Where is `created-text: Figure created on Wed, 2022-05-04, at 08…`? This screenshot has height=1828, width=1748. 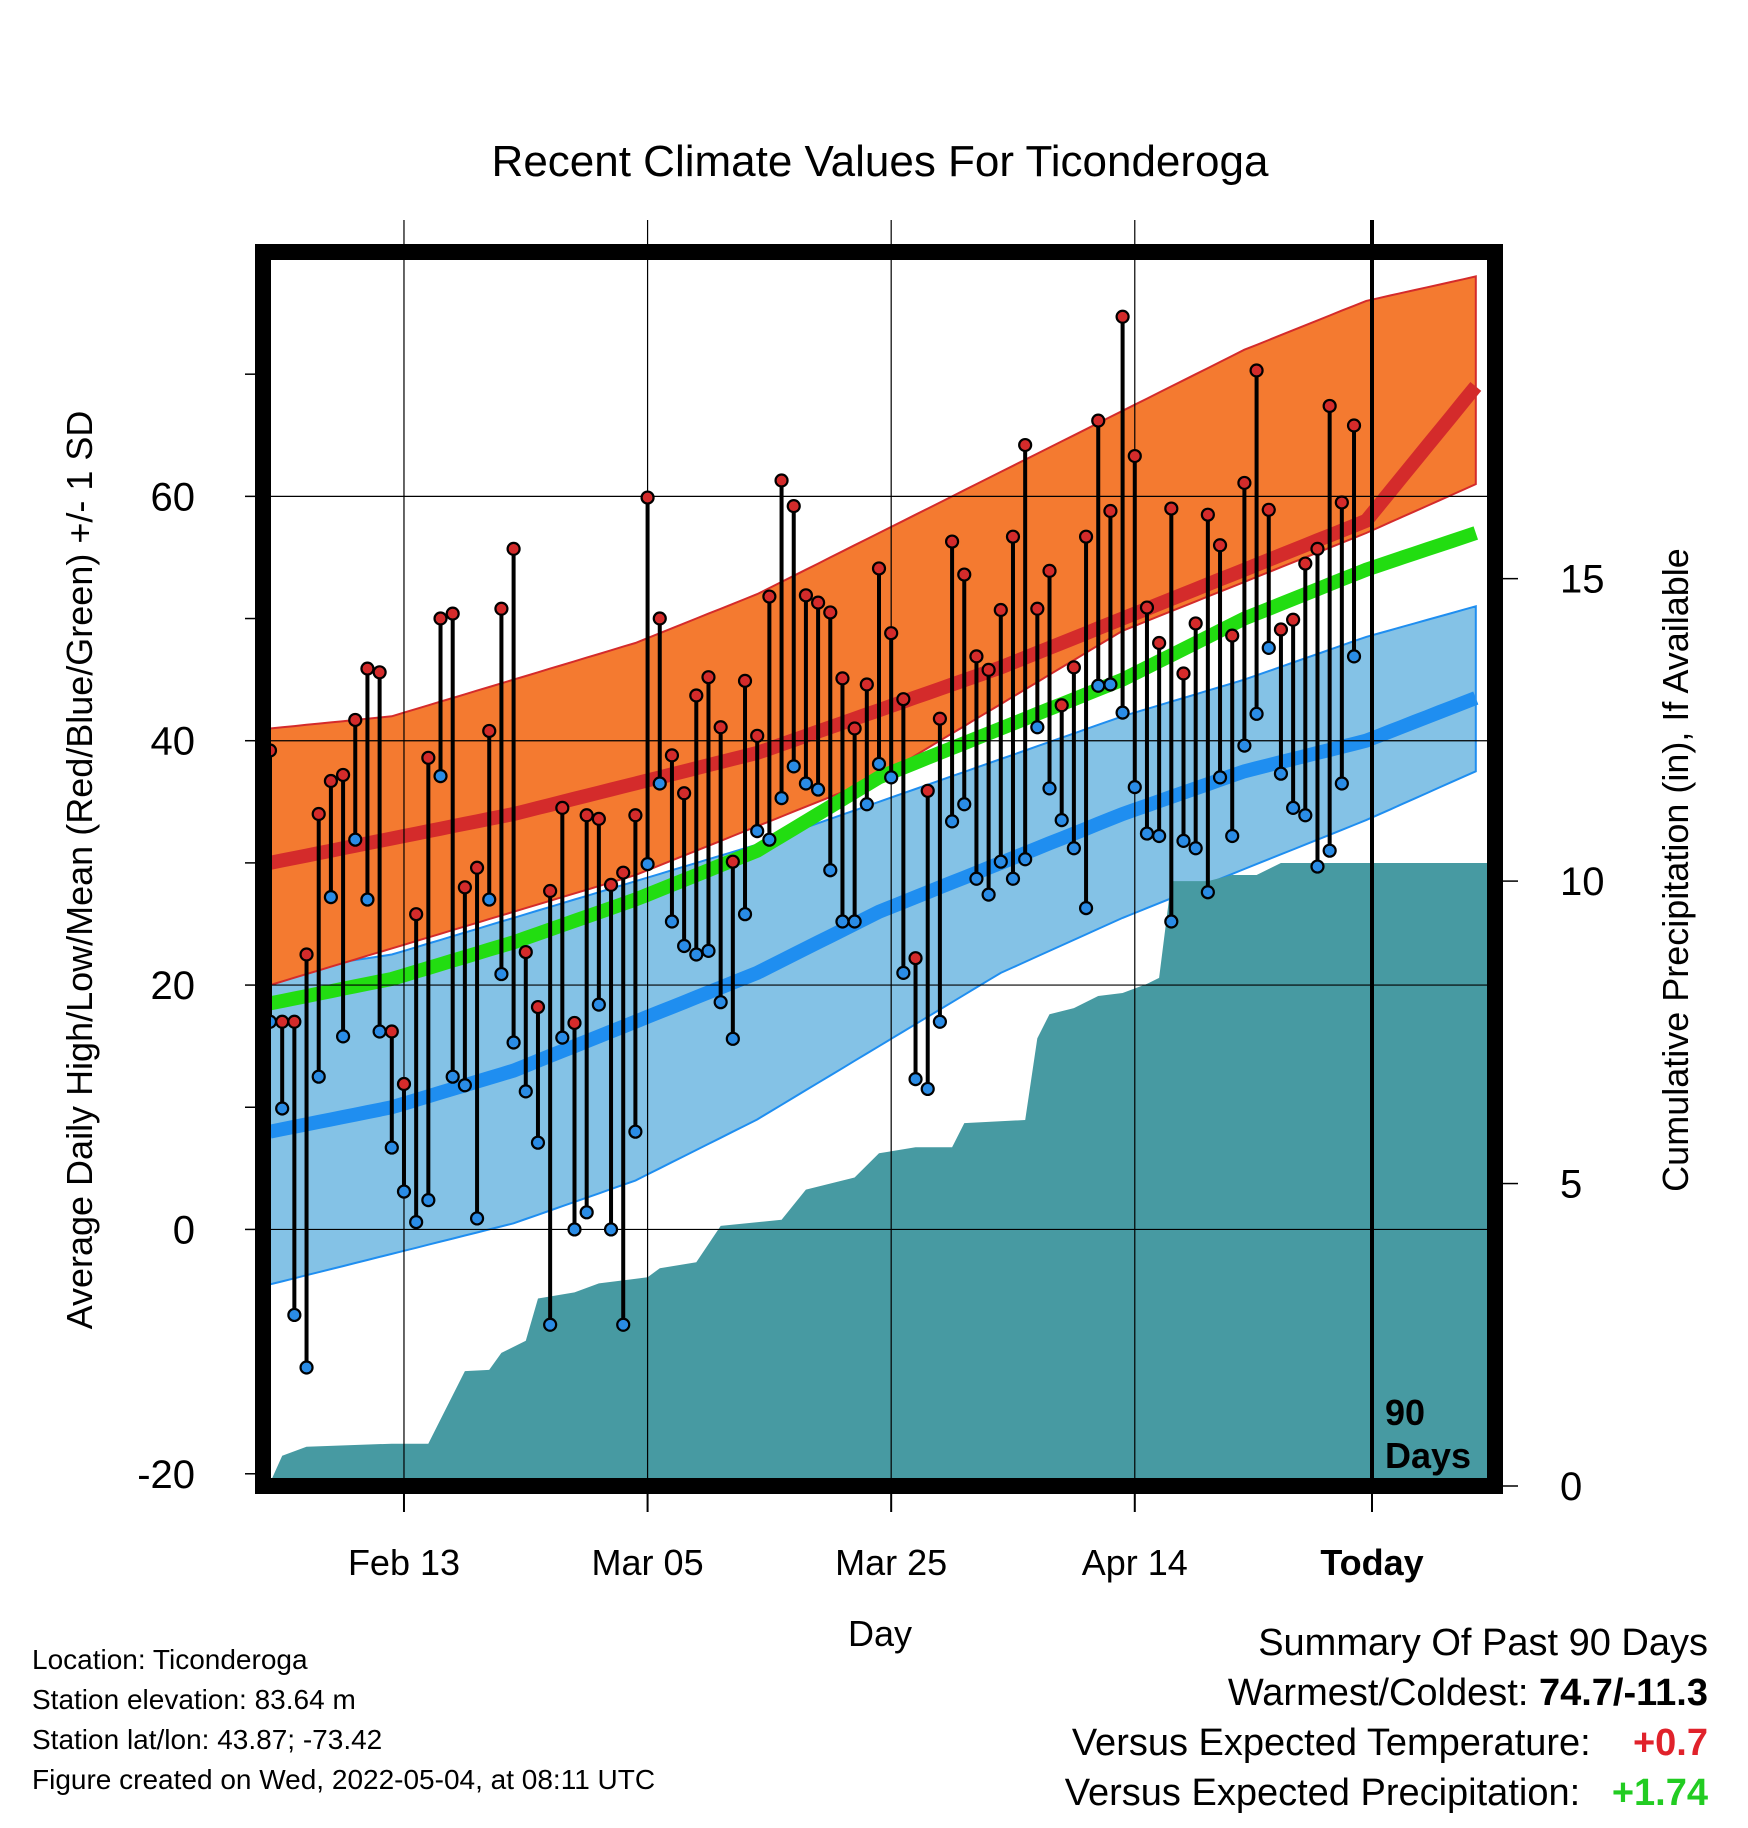 created-text: Figure created on Wed, 2022-05-04, at 08… is located at coordinates (344, 1779).